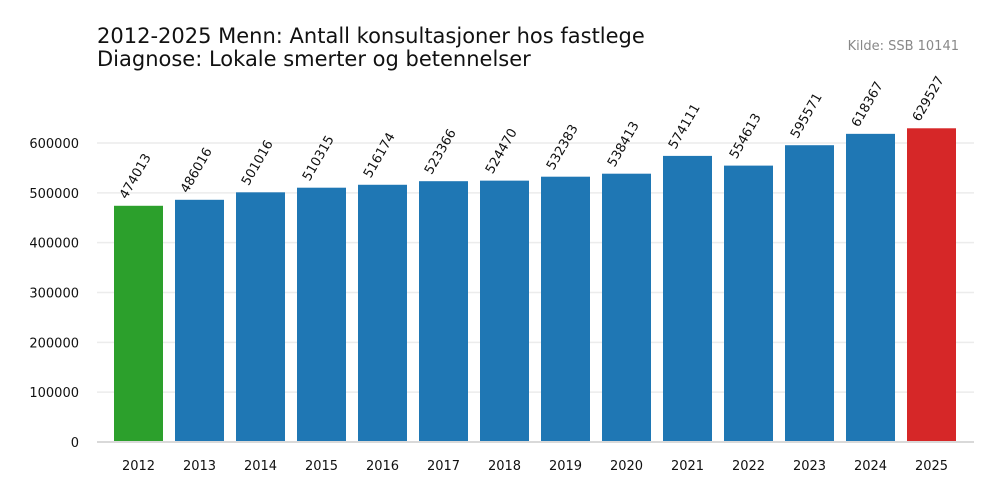 This screenshot has width=1000, height=500. What do you see at coordinates (138, 323) in the screenshot?
I see `bar-2012` at bounding box center [138, 323].